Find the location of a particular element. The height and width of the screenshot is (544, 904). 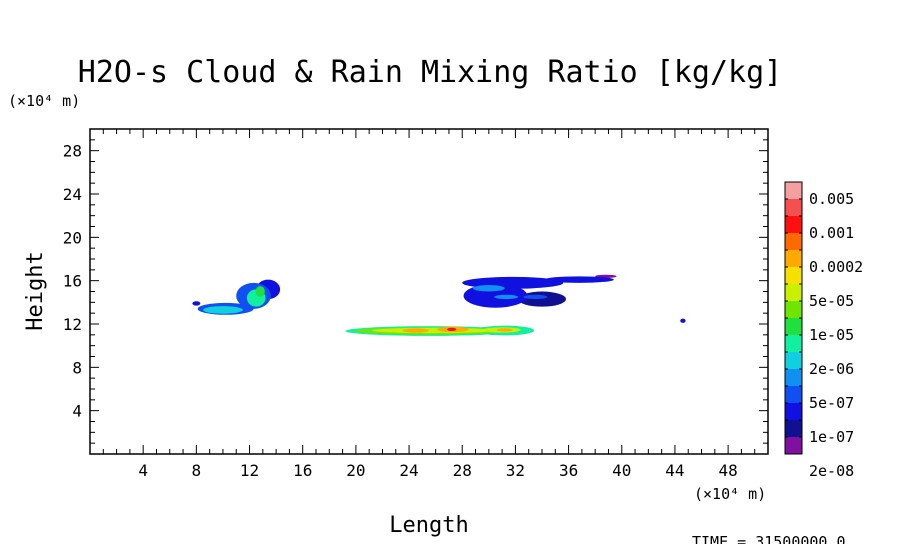

x-tick-label: 48 is located at coordinates (727, 470).